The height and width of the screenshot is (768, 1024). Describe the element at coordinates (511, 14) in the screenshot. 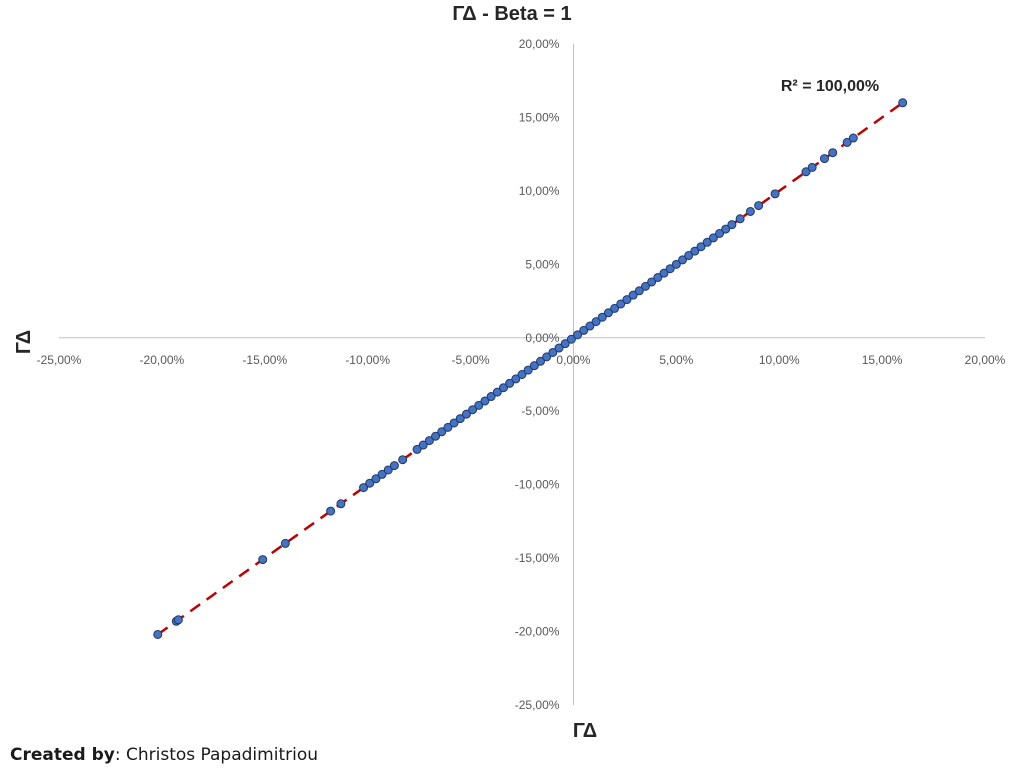

I see `chart-title: ΓΔ - Beta = 1` at that location.